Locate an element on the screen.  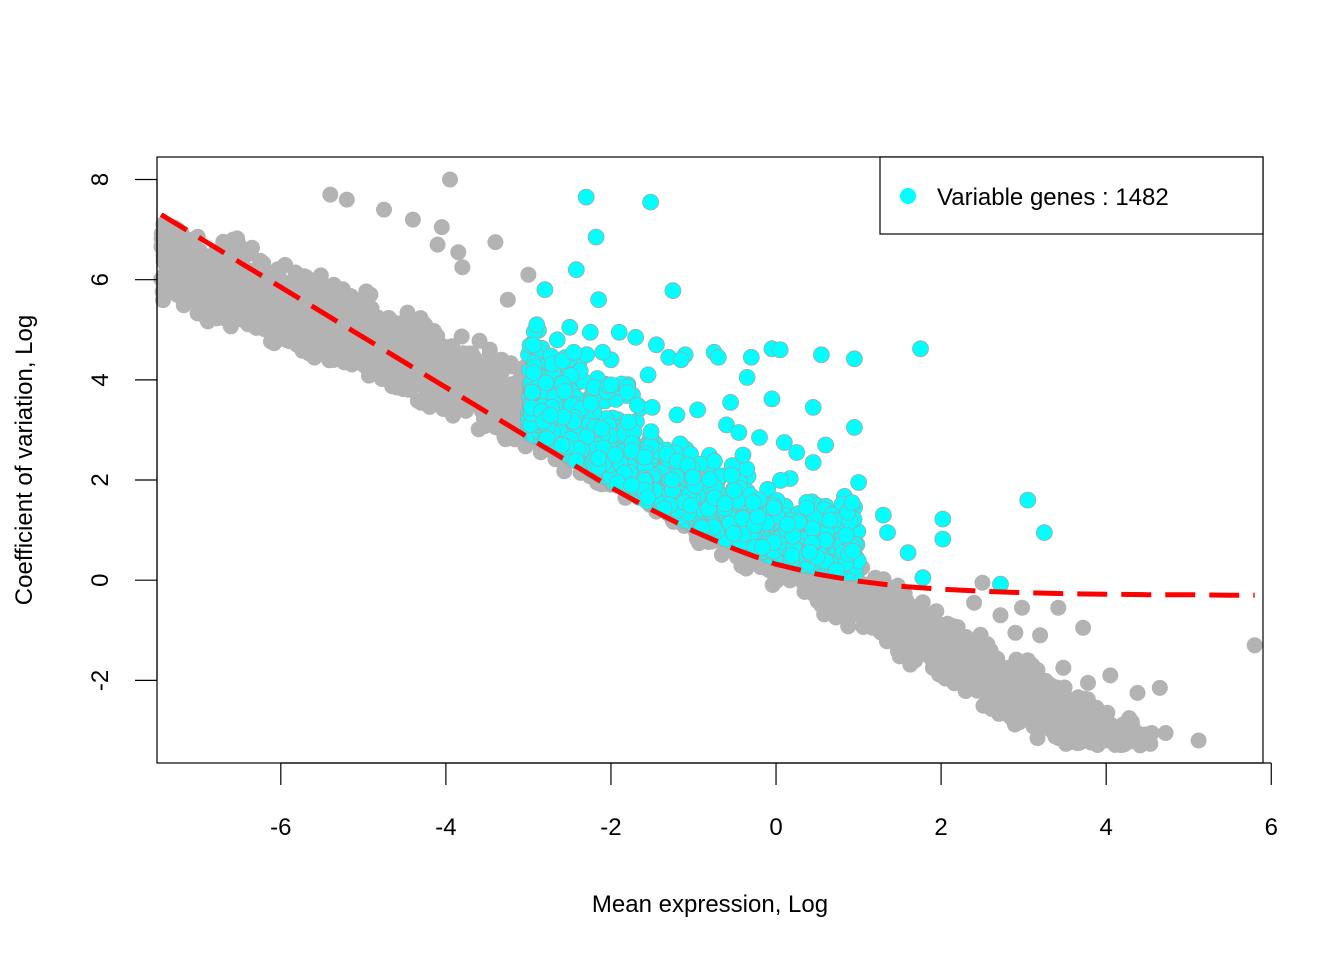
x-axis-title: Mean expression, Log is located at coordinates (710, 904).